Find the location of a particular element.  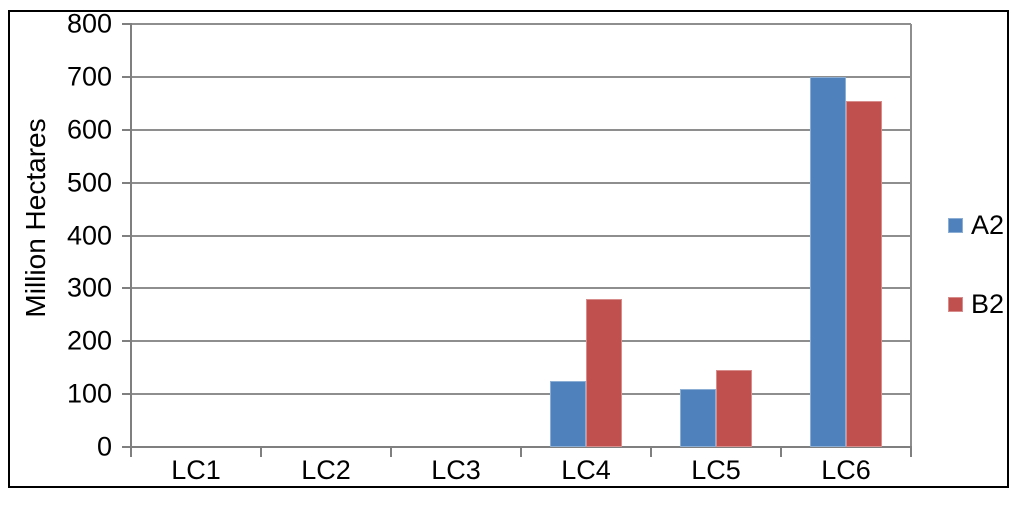

y-axis-line is located at coordinates (131, 235).